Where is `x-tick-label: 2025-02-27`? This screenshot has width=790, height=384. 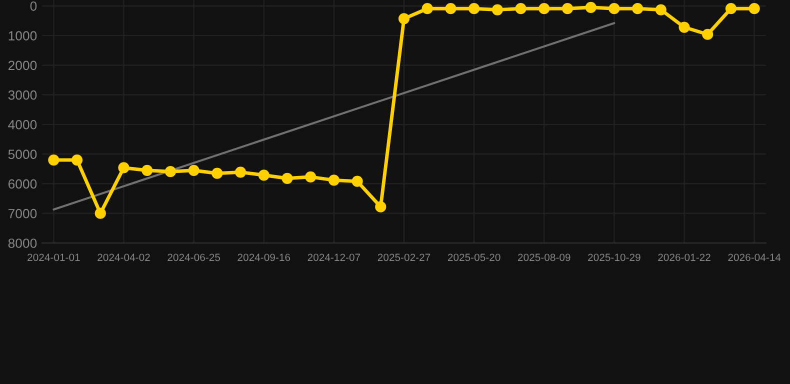
x-tick-label: 2025-02-27 is located at coordinates (404, 258).